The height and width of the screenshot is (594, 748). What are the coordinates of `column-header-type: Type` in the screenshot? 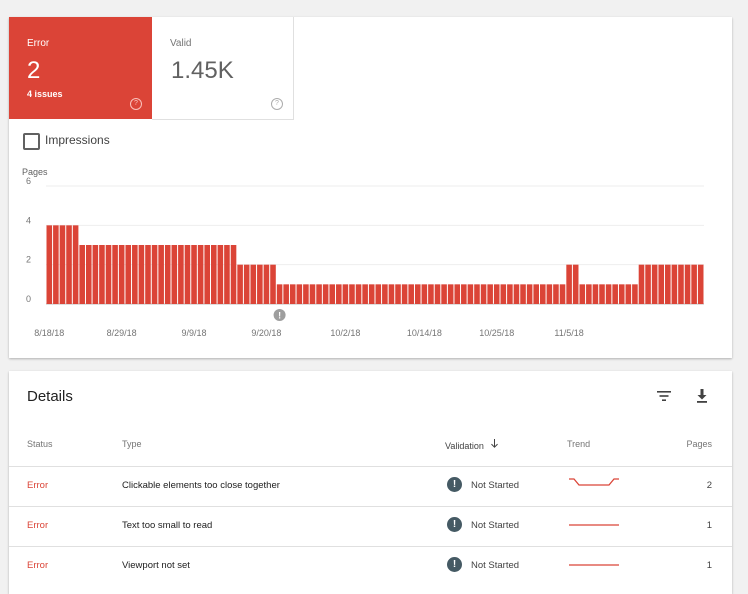 It's located at (132, 444).